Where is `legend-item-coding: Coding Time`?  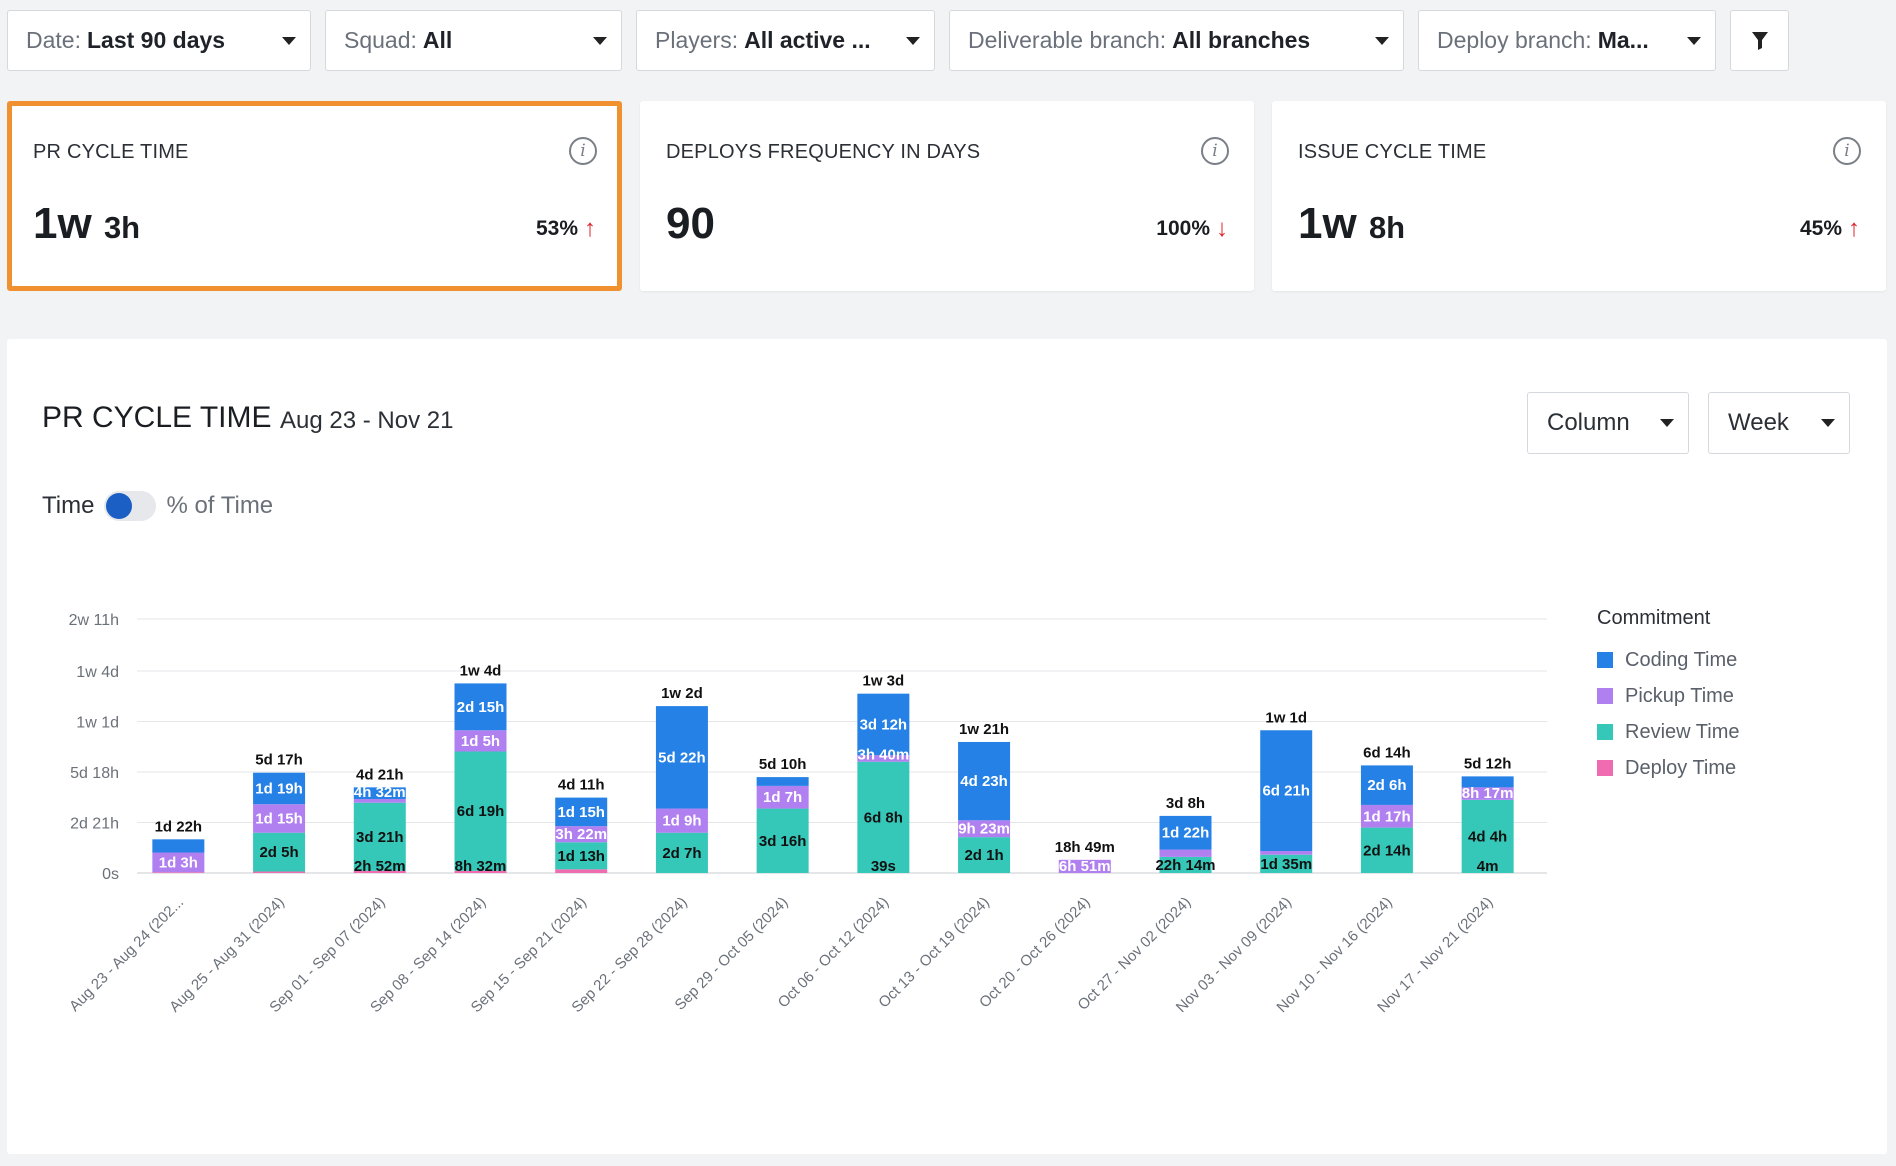 legend-item-coding: Coding Time is located at coordinates (1668, 660).